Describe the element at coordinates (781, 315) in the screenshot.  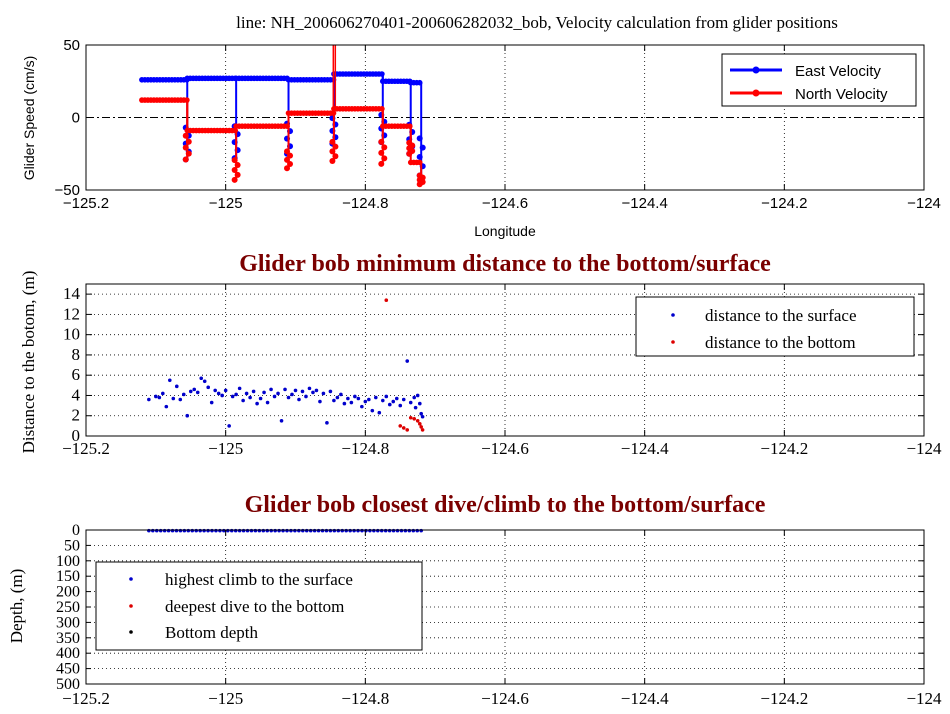
I see `legend-surface-label: distance to the surface` at that location.